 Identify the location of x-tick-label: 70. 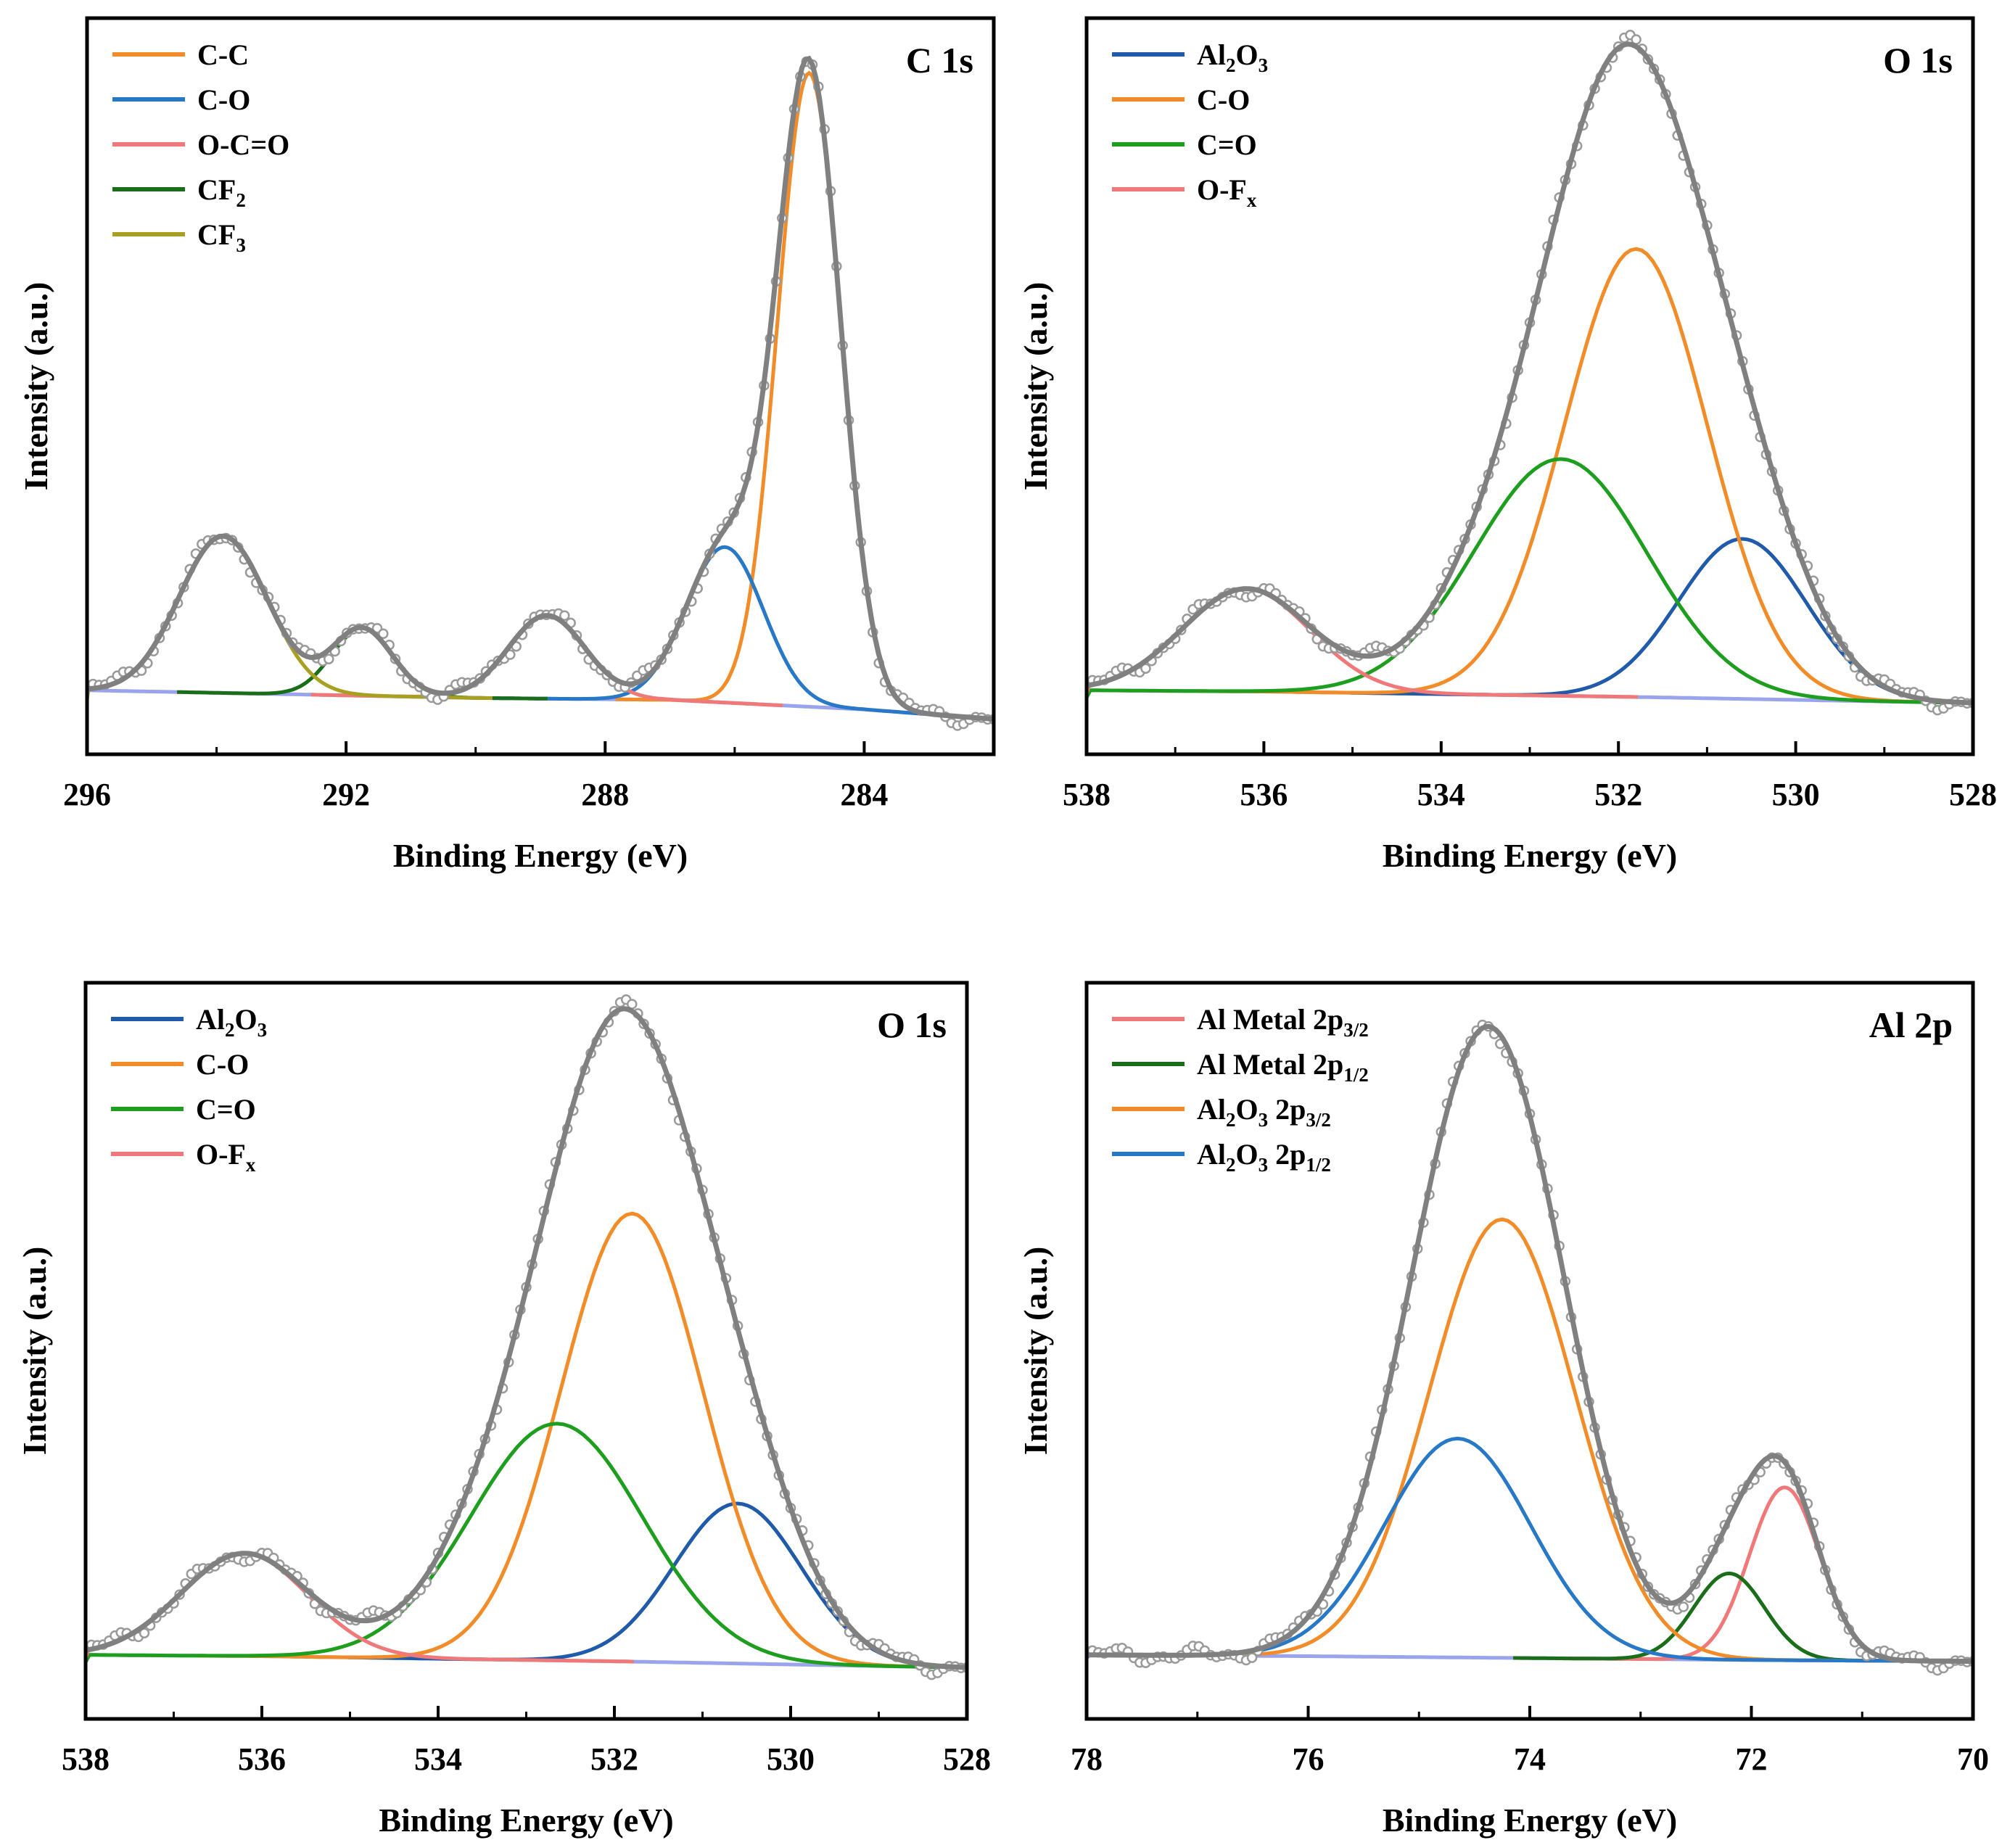
(1973, 1759).